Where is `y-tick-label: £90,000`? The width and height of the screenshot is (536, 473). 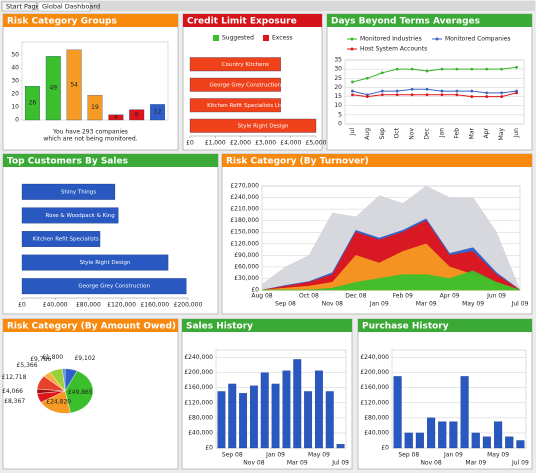 y-tick-label: £90,000 is located at coordinates (246, 255).